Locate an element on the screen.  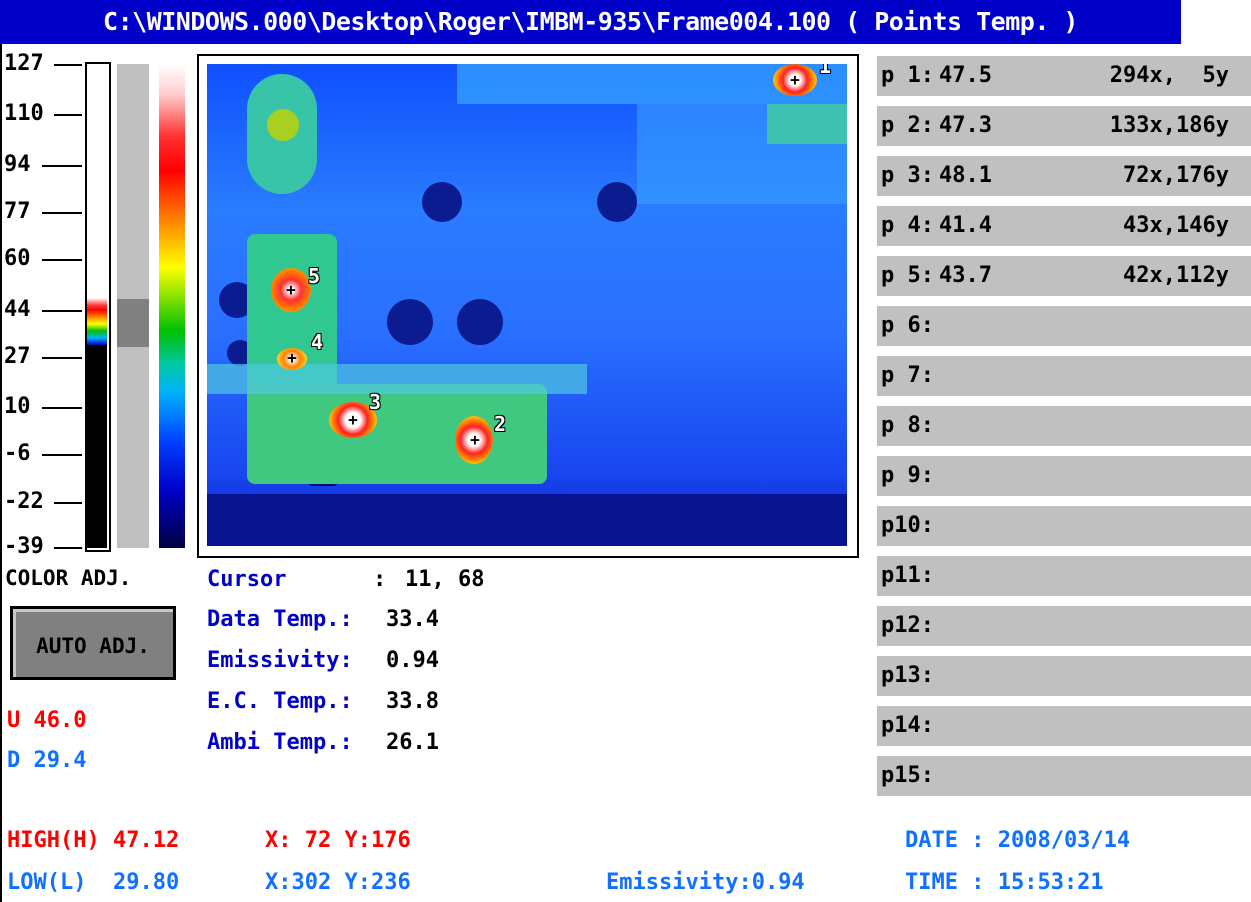
point-name: p 4: is located at coordinates (907, 225).